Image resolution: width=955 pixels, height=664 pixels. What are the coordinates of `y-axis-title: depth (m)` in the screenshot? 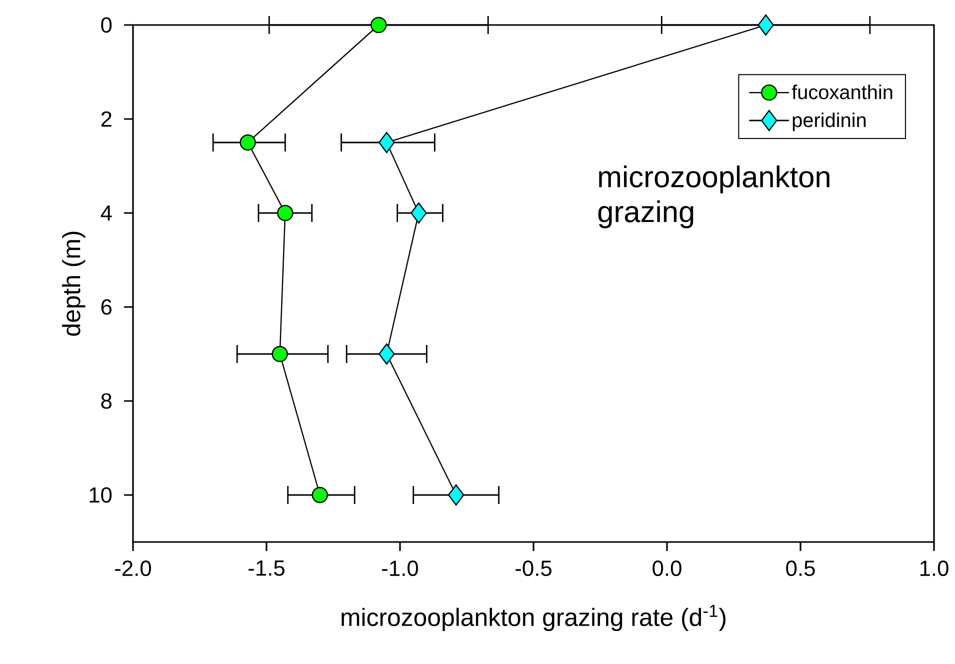 It's located at (74, 284).